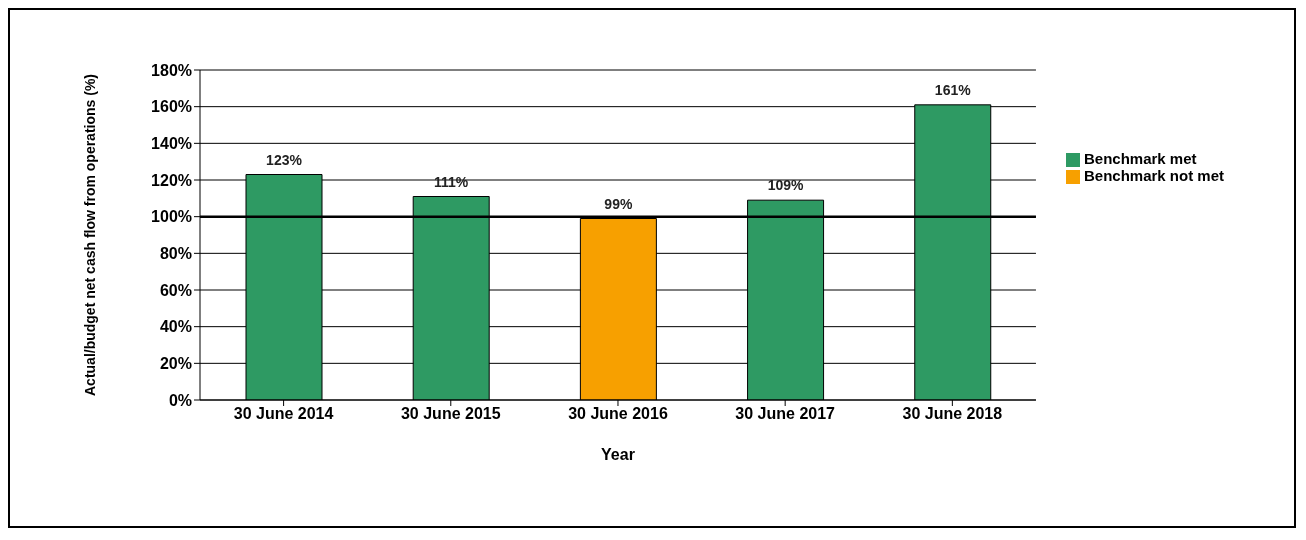  What do you see at coordinates (1153, 176) in the screenshot?
I see `legend-label: Benchmark not met` at bounding box center [1153, 176].